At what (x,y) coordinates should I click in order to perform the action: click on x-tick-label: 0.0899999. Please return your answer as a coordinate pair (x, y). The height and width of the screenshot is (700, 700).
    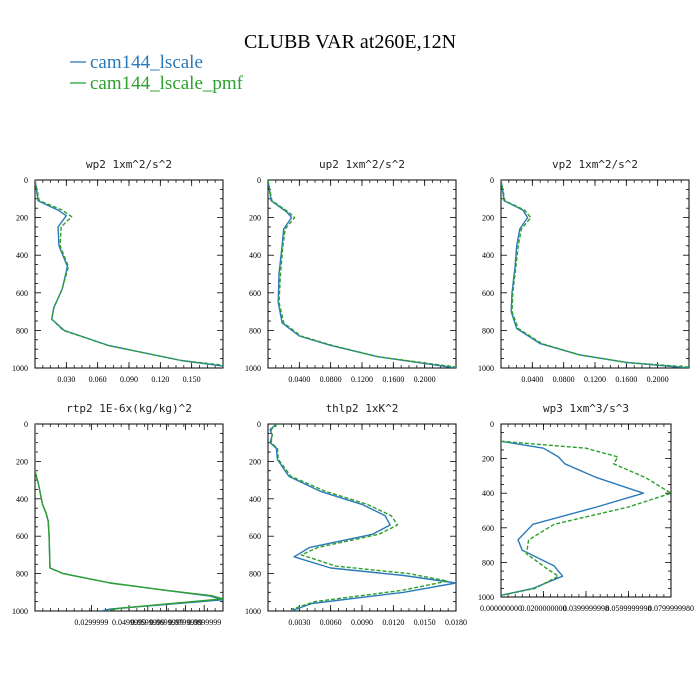
    Looking at the image, I should click on (204, 622).